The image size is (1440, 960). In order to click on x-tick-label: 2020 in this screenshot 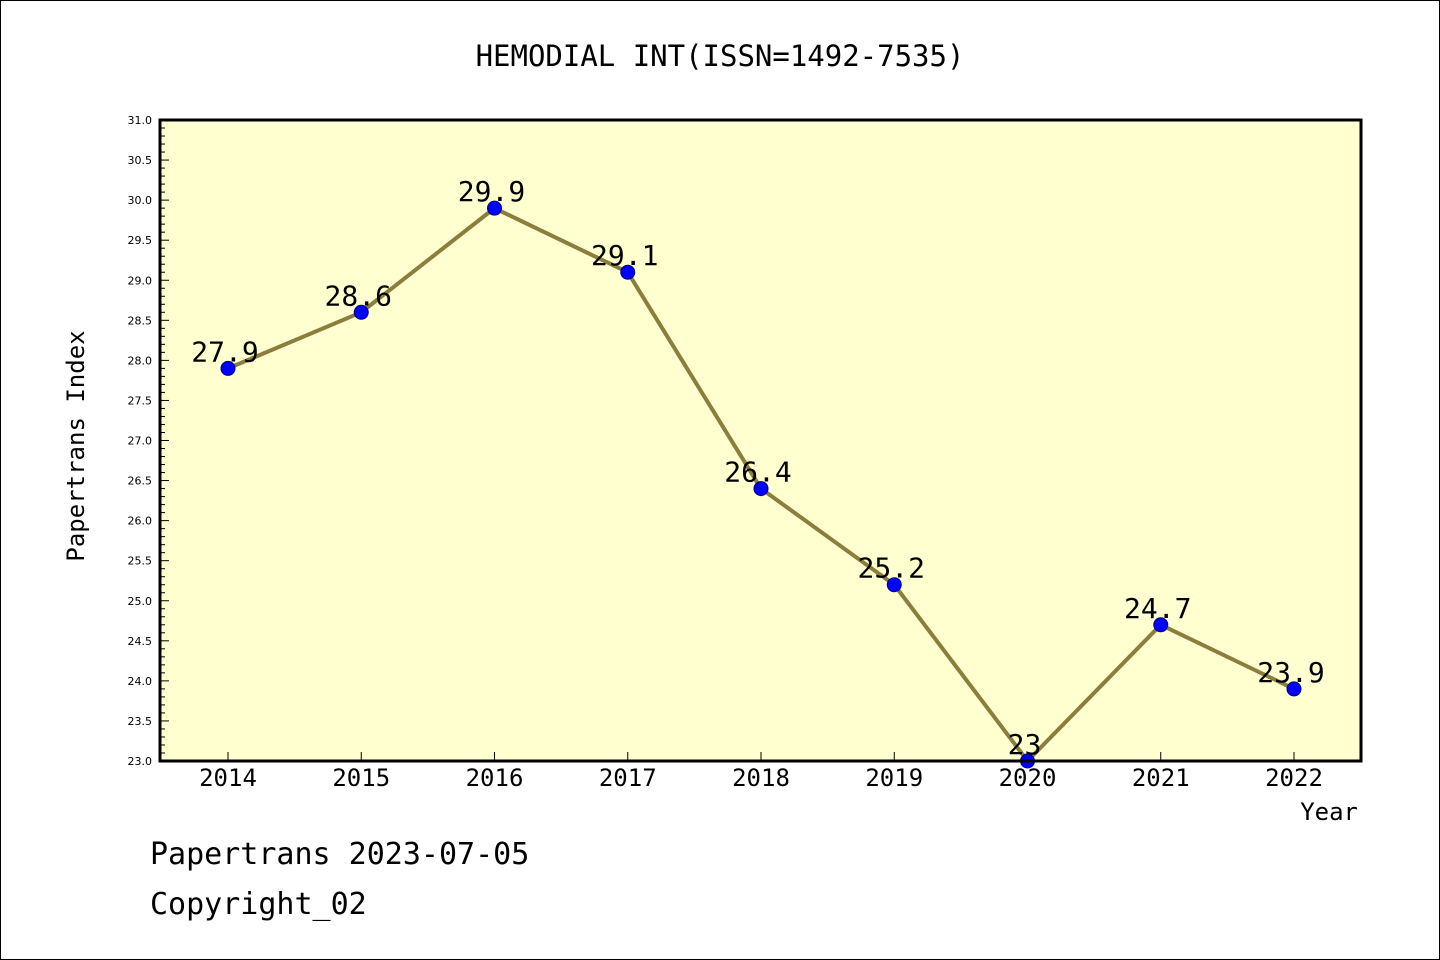, I will do `click(1028, 778)`.